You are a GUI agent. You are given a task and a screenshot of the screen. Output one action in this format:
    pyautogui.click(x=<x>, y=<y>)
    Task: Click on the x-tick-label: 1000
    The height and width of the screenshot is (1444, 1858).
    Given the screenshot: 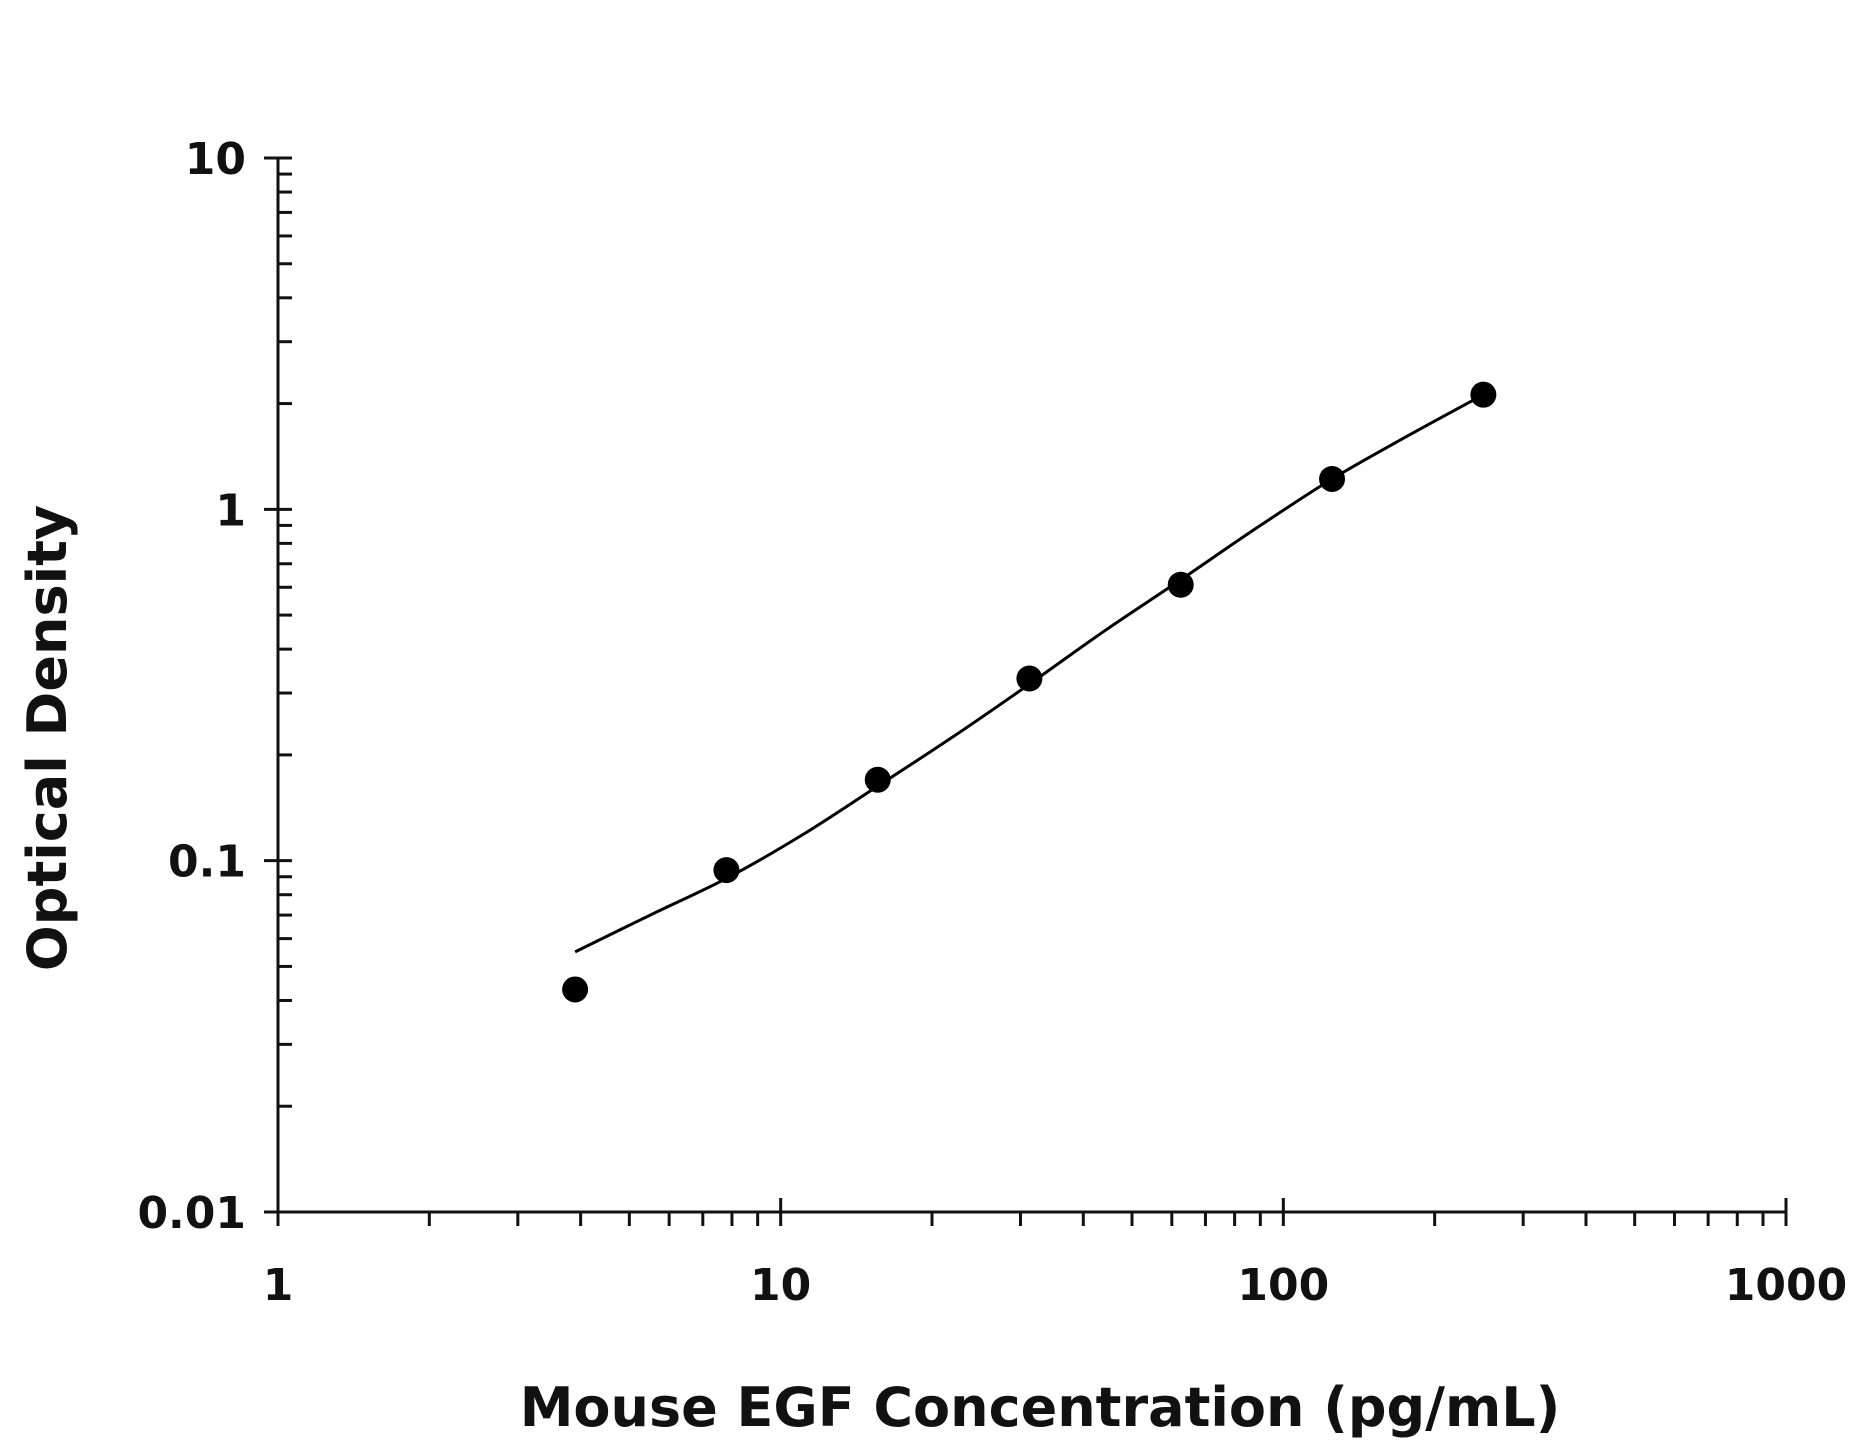 What is the action you would take?
    pyautogui.click(x=1786, y=1285)
    